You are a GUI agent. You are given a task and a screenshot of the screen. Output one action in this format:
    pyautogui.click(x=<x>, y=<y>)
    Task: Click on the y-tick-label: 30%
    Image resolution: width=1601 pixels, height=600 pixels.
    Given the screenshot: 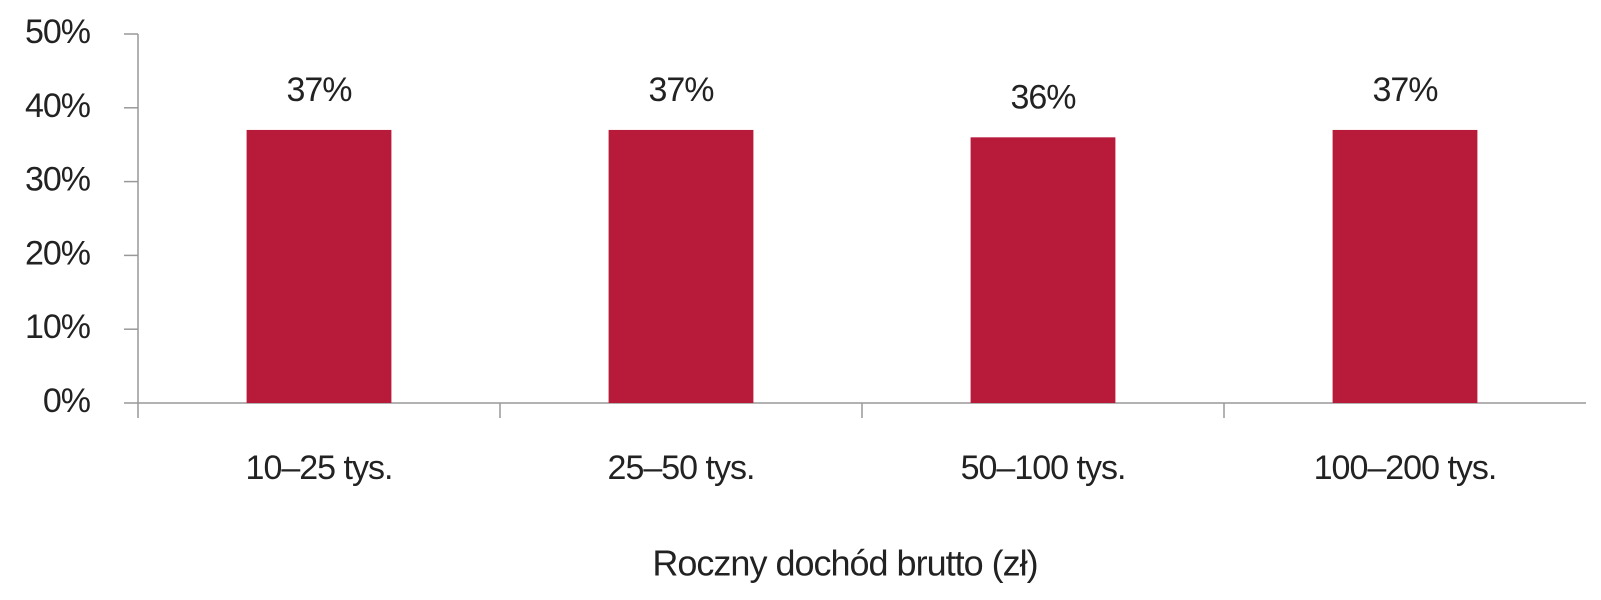 What is the action you would take?
    pyautogui.click(x=58, y=180)
    